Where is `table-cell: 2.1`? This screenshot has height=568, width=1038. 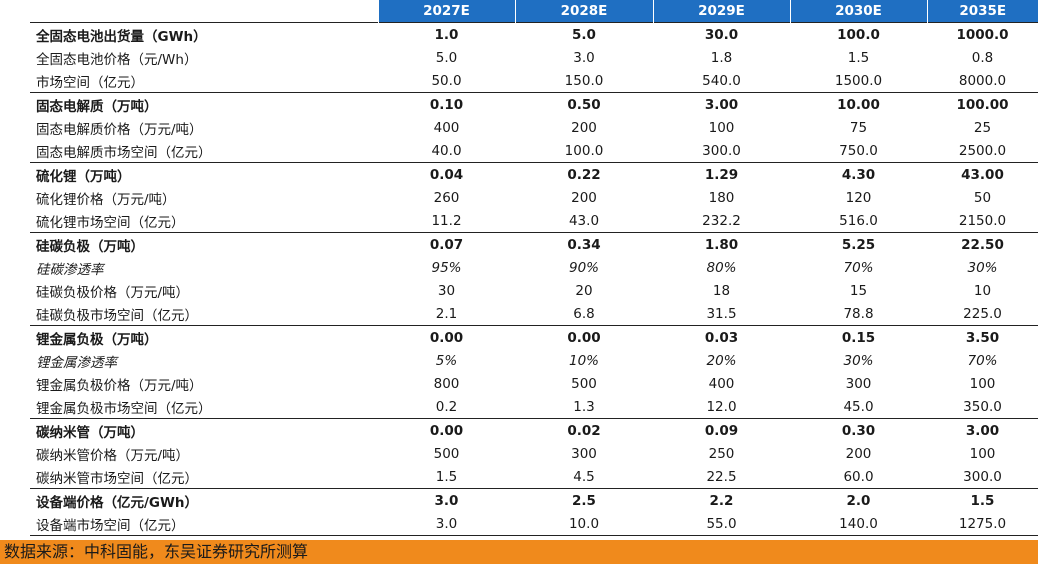
table-cell: 2.1 is located at coordinates (446, 313).